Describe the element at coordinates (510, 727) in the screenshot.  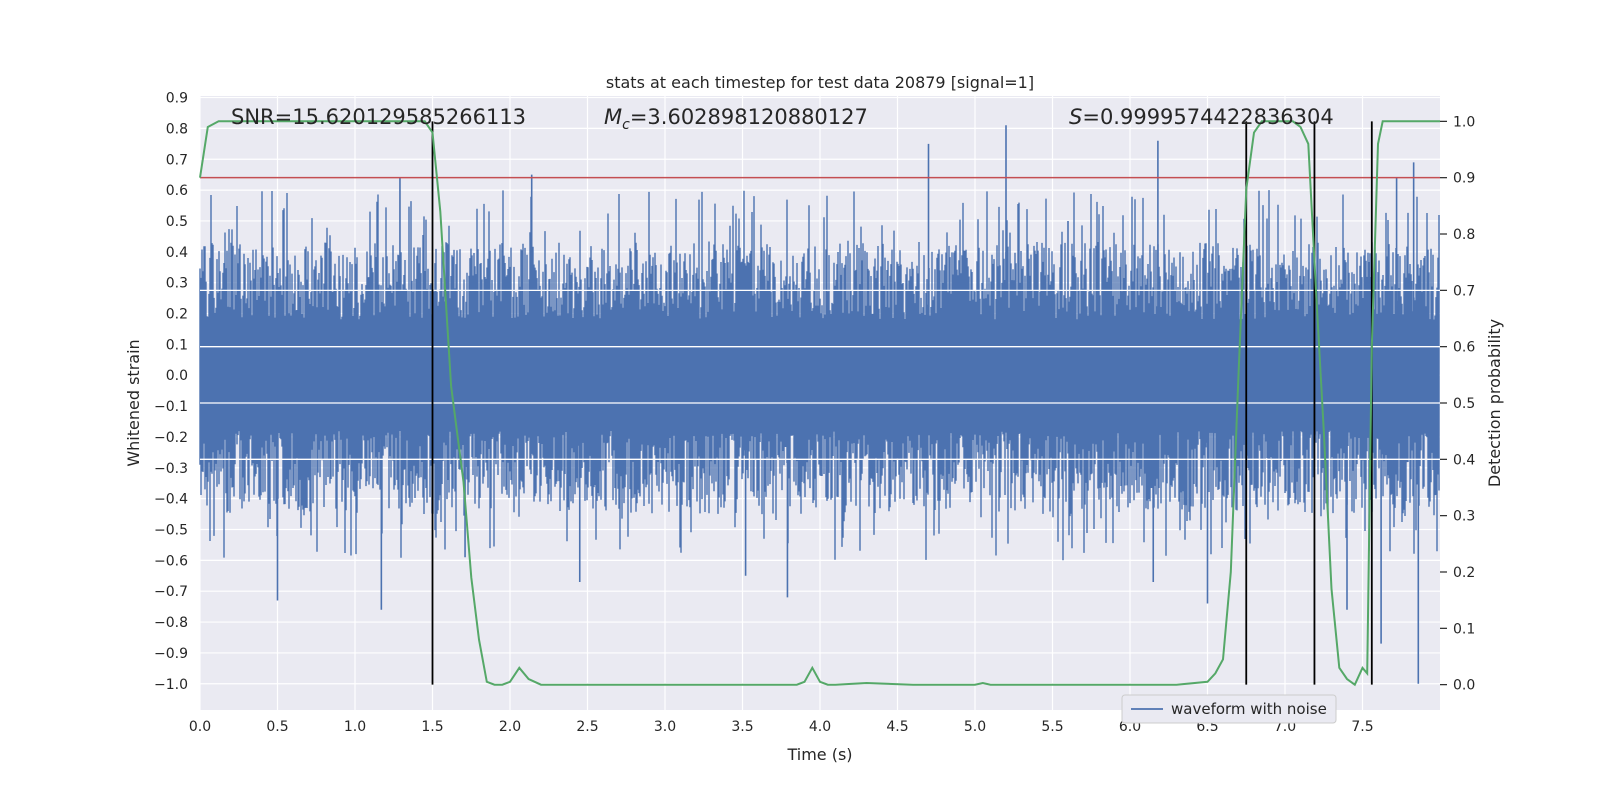
I see `x-tick-label: 2.0` at that location.